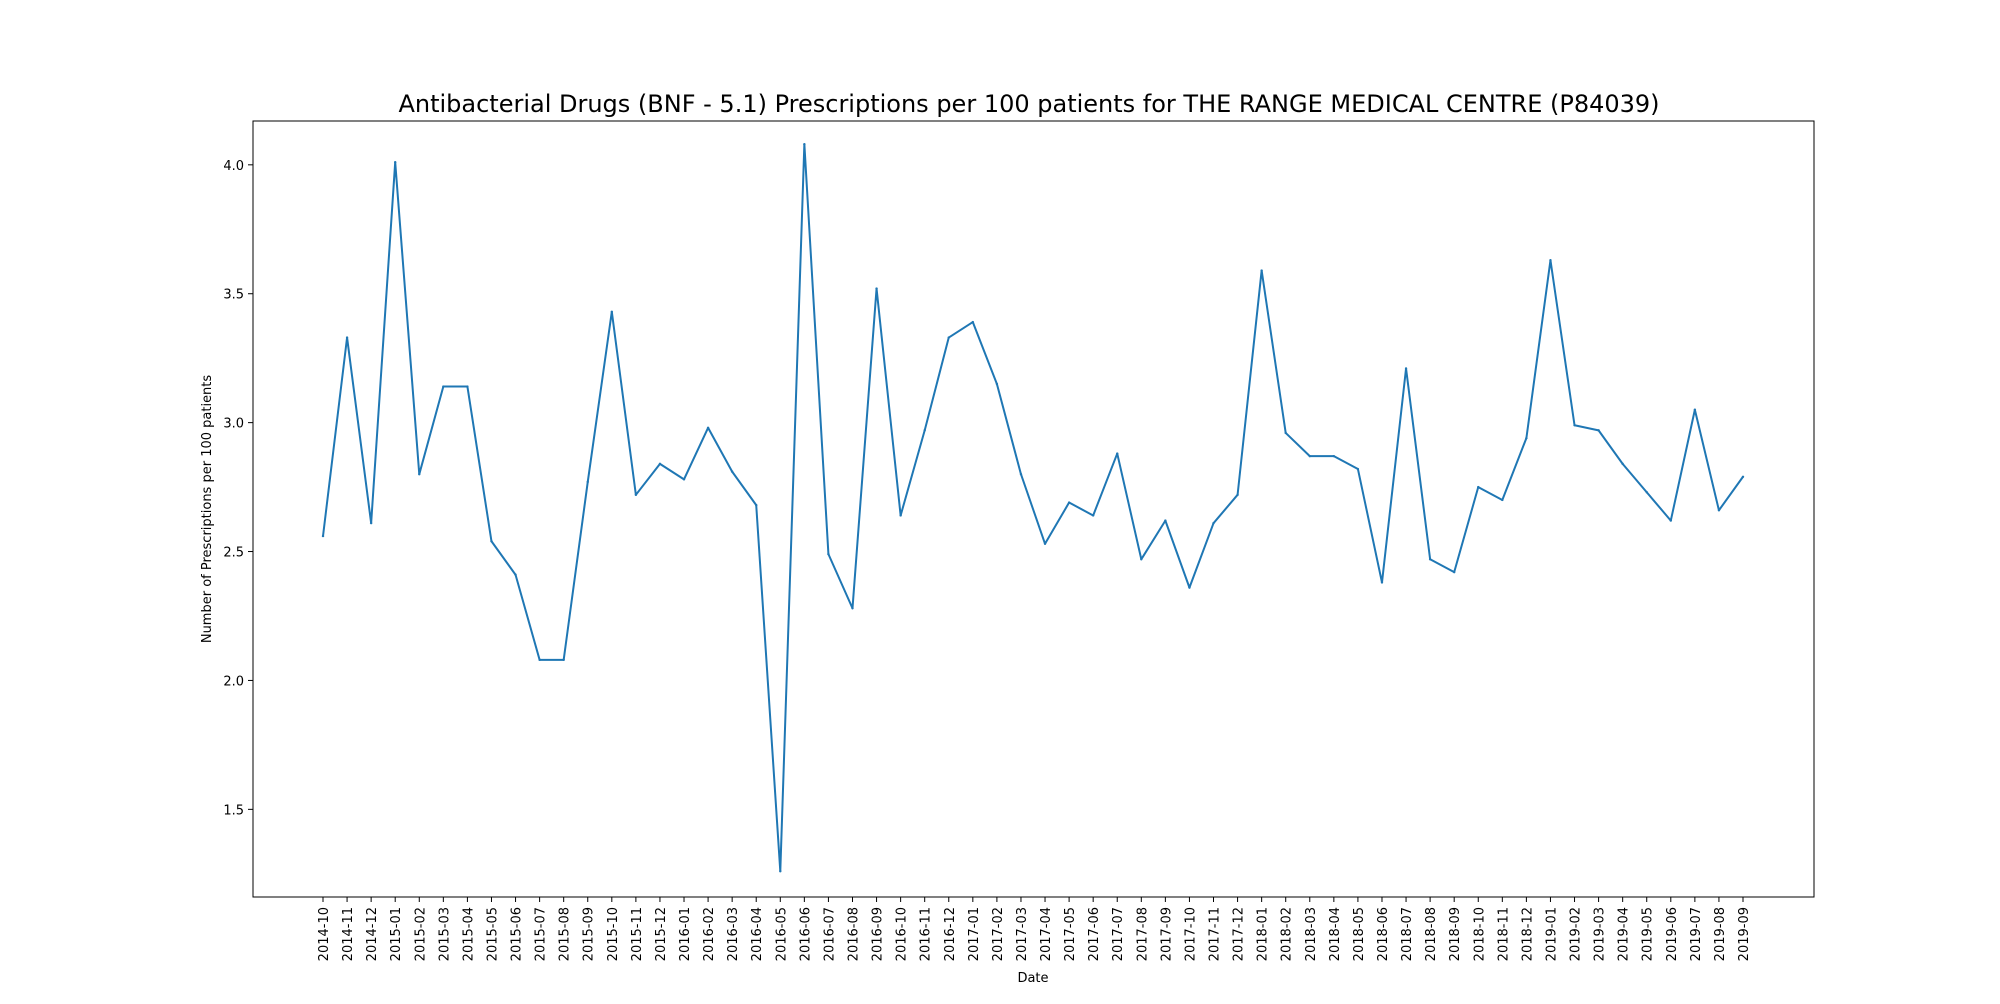 The width and height of the screenshot is (2000, 1004). Describe the element at coordinates (974, 934) in the screenshot. I see `x-tick-label: 2017-01` at that location.